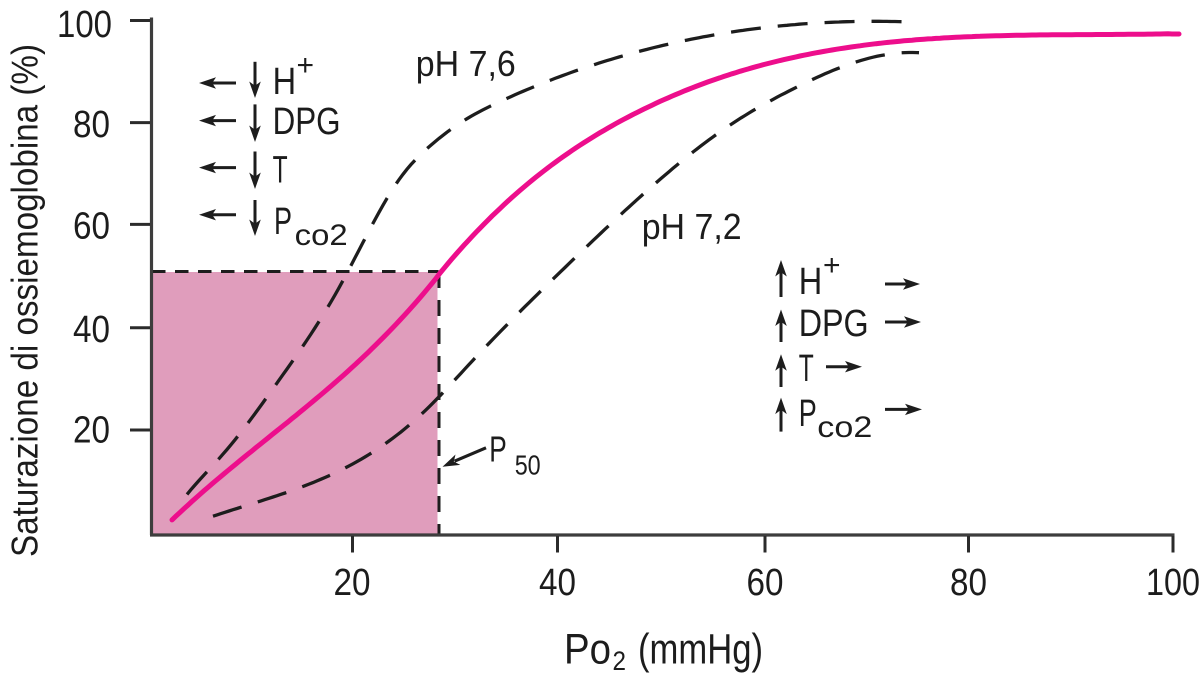  Describe the element at coordinates (620, 661) in the screenshot. I see `svg-text: 2` at that location.